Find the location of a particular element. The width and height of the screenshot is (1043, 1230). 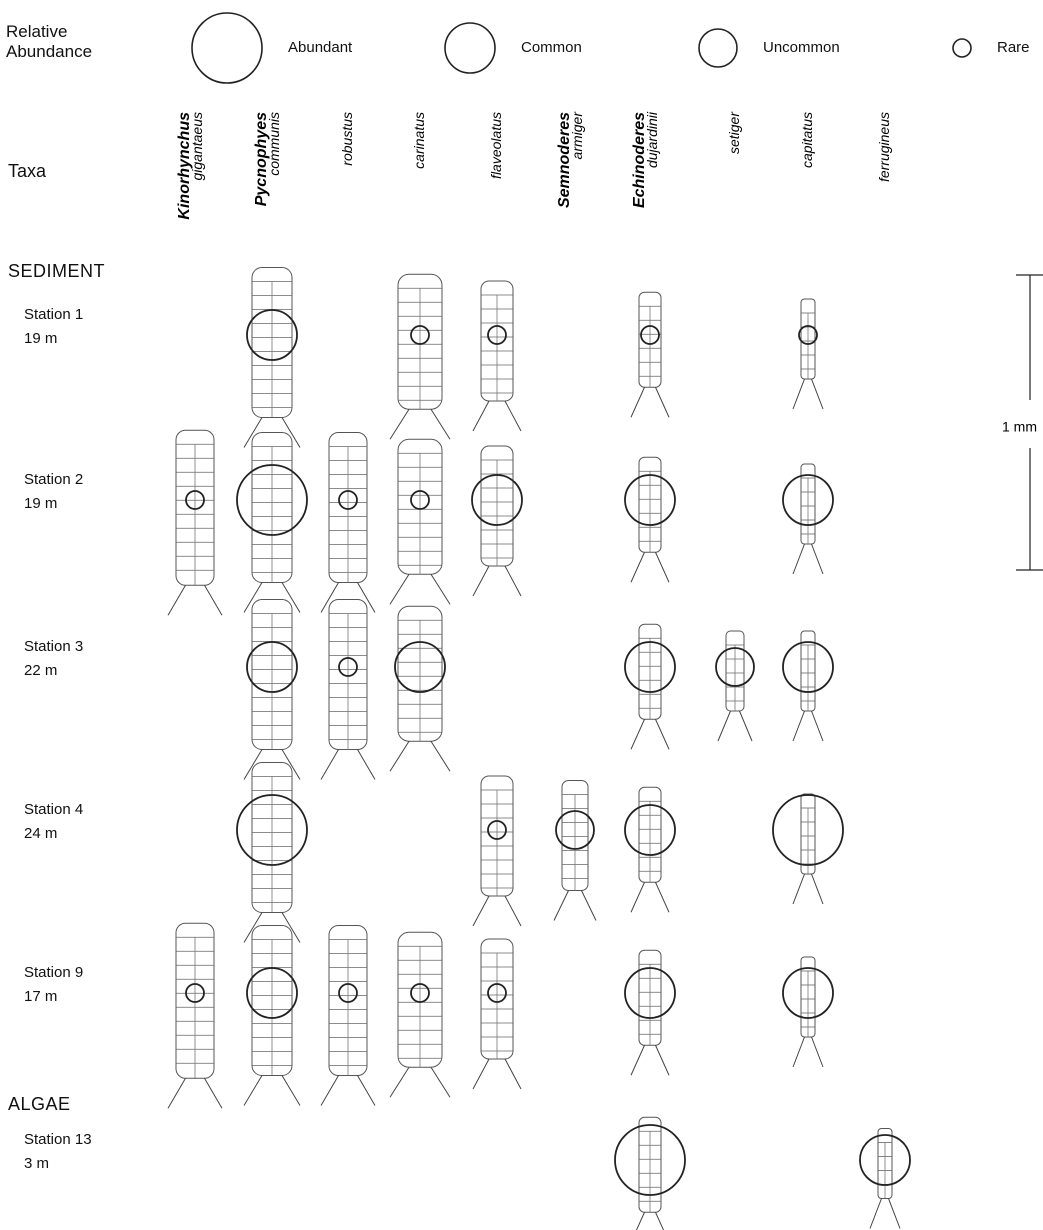

station-name: Station 3 is located at coordinates (54, 646).